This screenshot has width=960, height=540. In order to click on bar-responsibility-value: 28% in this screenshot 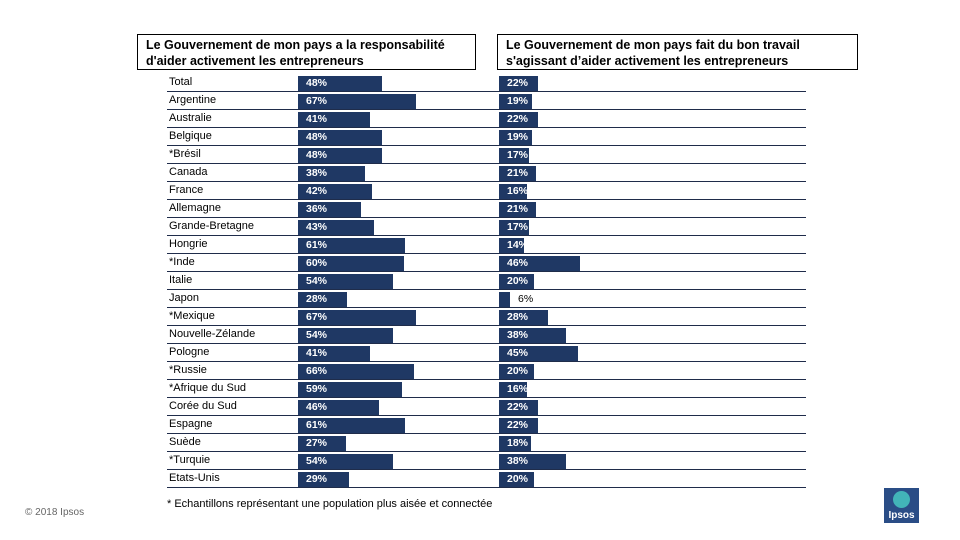, I will do `click(317, 299)`.